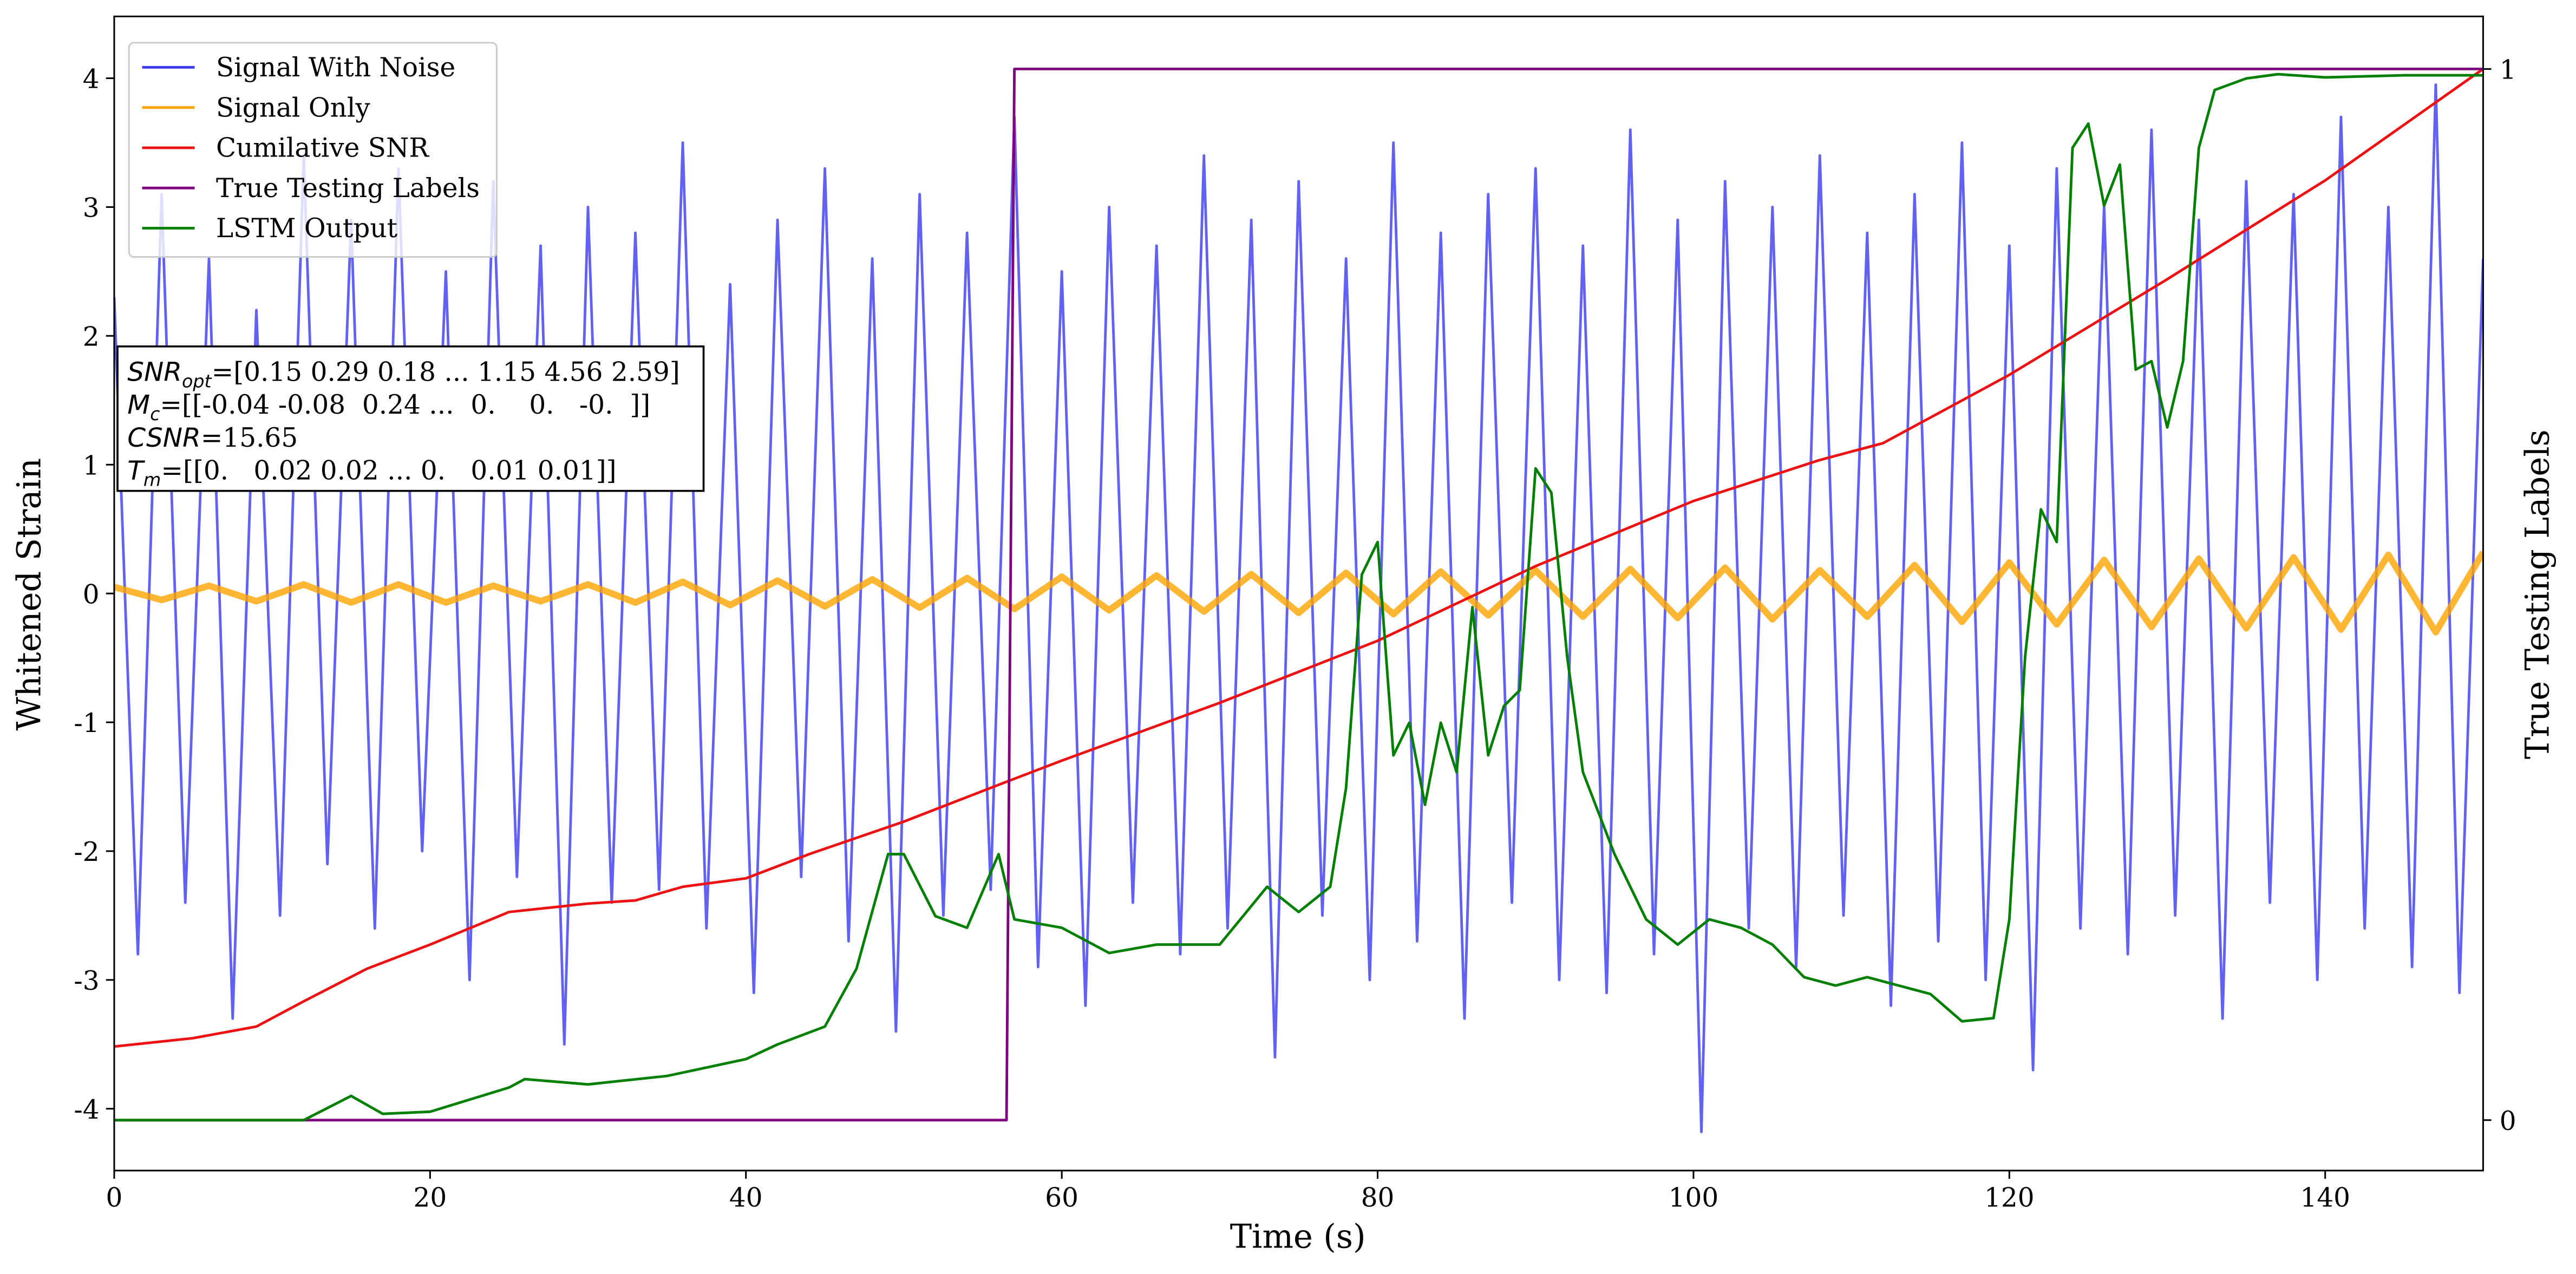  What do you see at coordinates (2009, 1198) in the screenshot?
I see `x-tick-label: 120` at bounding box center [2009, 1198].